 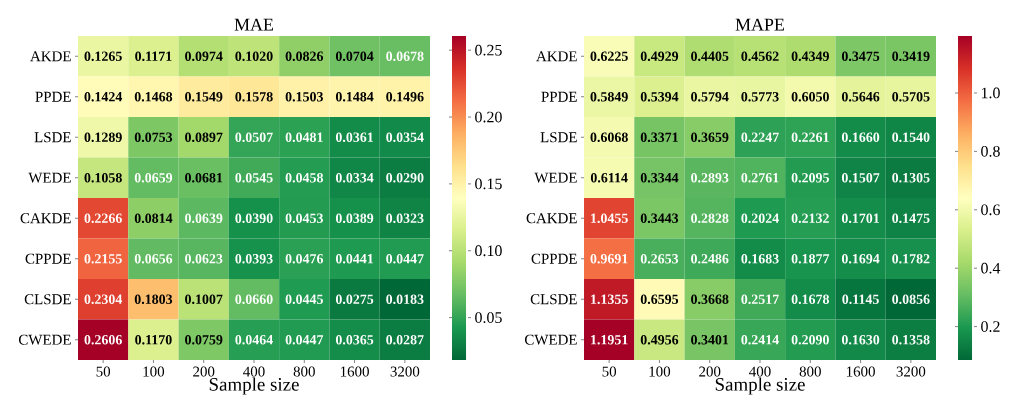 What do you see at coordinates (810, 218) in the screenshot?
I see `data-label: 0.2132` at bounding box center [810, 218].